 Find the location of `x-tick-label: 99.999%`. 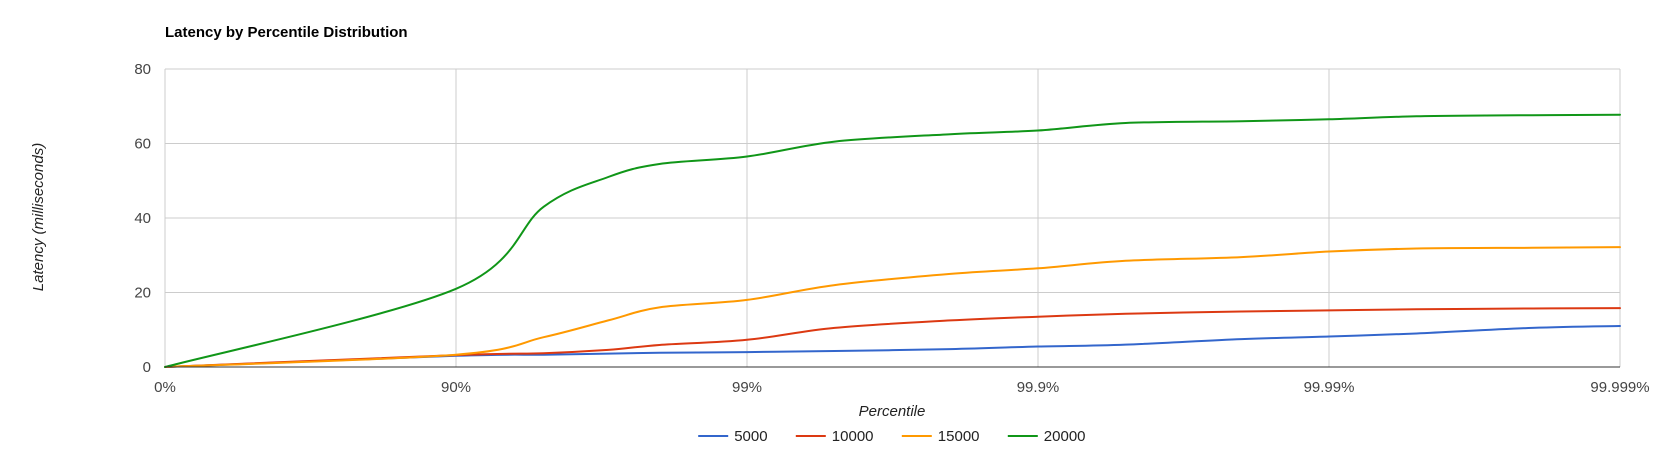

x-tick-label: 99.999% is located at coordinates (1619, 387).